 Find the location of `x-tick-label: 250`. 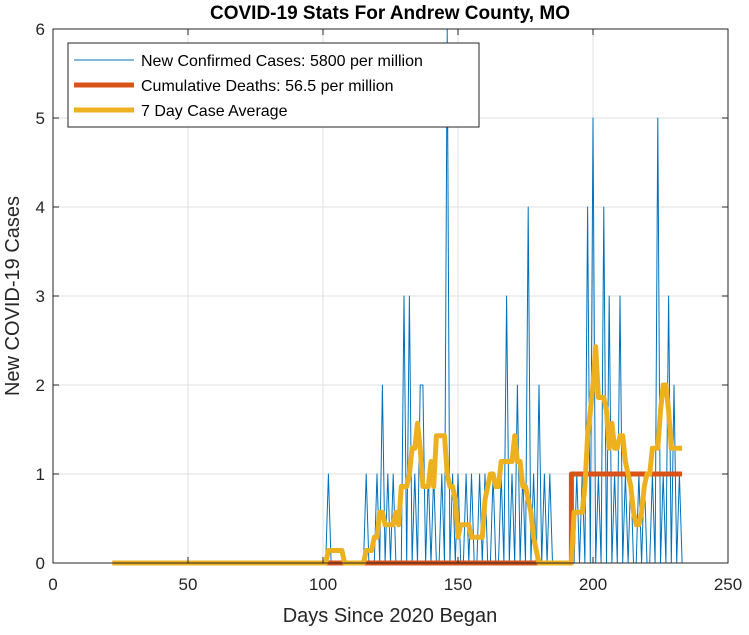

x-tick-label: 250 is located at coordinates (728, 584).